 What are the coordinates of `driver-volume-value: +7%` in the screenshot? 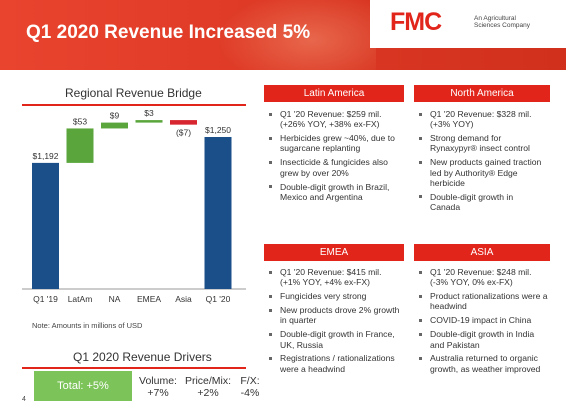 It's located at (158, 393).